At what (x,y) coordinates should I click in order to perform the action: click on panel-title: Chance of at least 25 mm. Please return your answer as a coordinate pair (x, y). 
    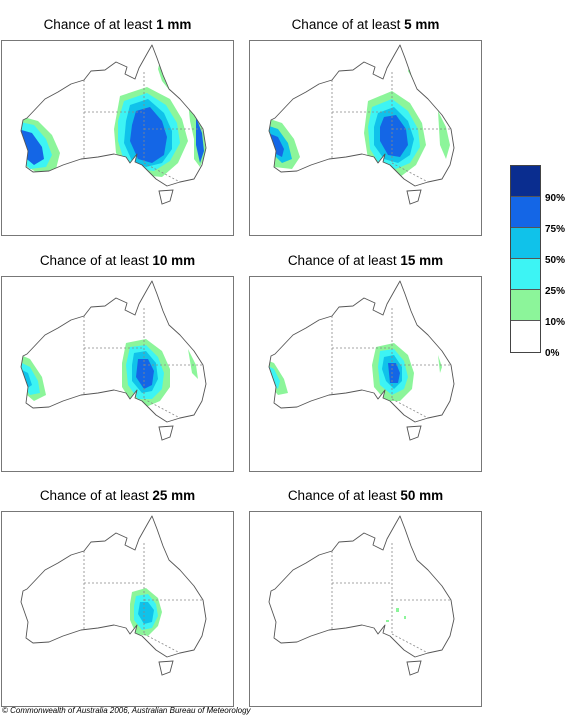
    Looking at the image, I should click on (117, 495).